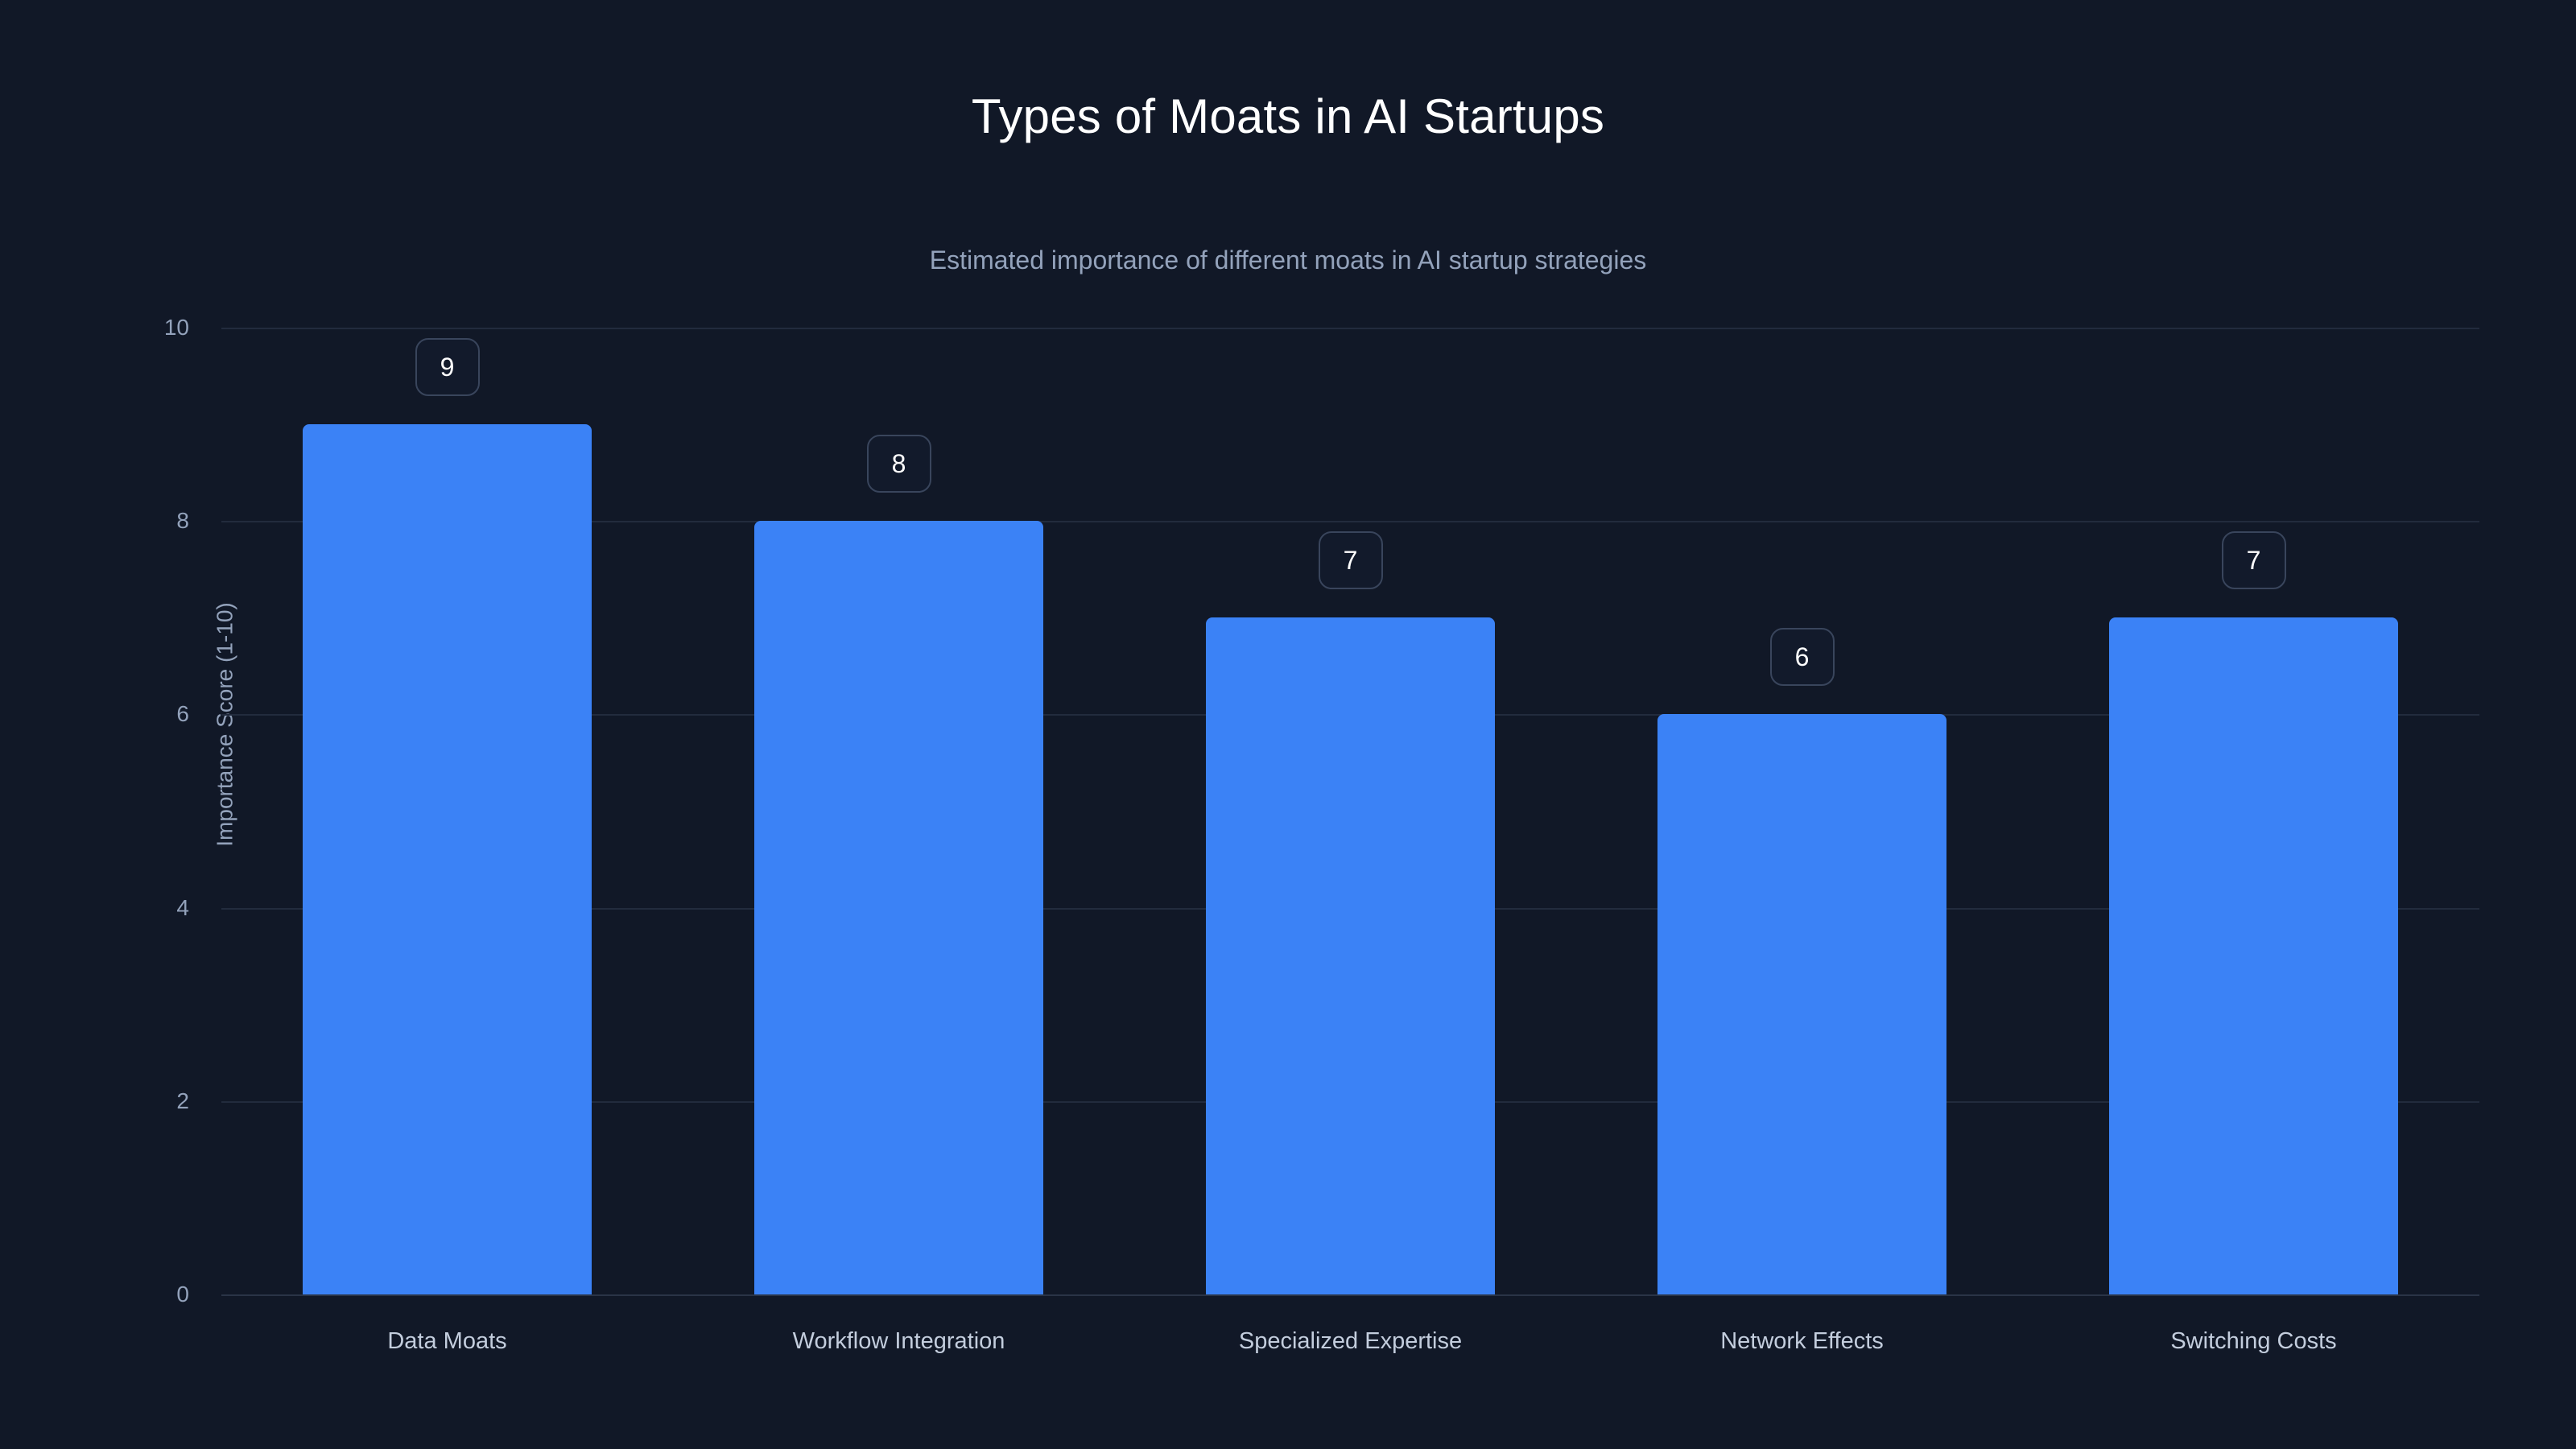 This screenshot has width=2576, height=1449. Describe the element at coordinates (447, 367) in the screenshot. I see `bar-value-badge: 9` at that location.